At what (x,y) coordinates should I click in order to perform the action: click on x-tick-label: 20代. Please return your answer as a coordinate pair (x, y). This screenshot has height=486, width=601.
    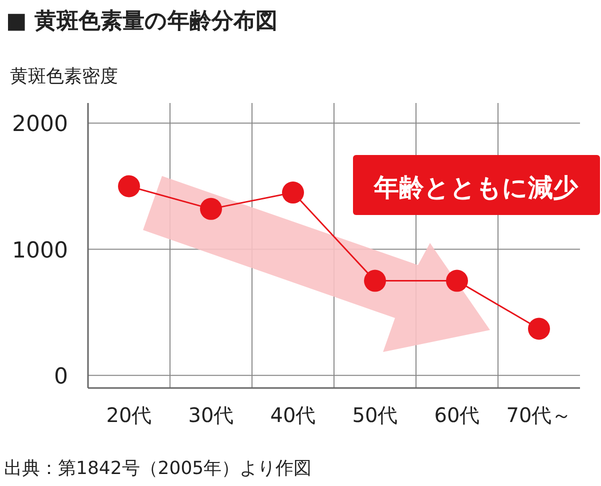
    Looking at the image, I should click on (129, 415).